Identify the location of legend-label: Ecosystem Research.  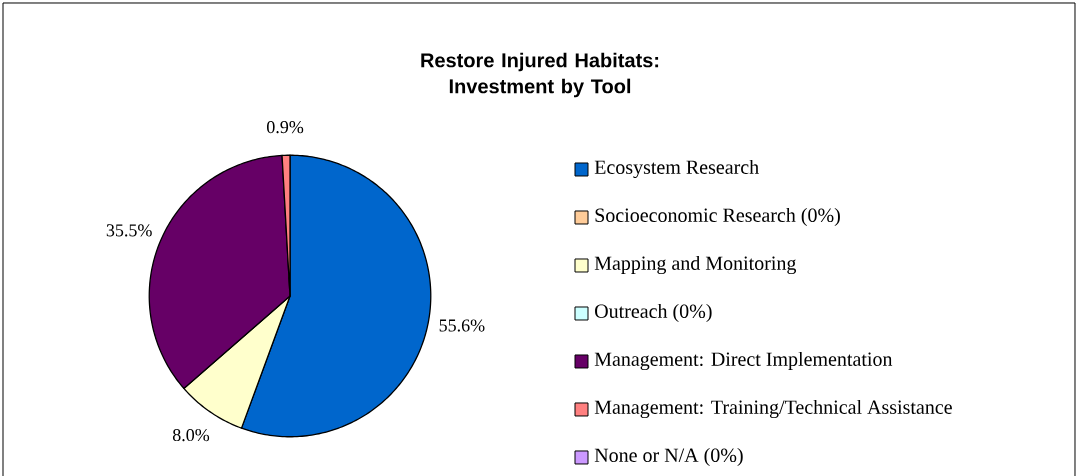
(676, 169).